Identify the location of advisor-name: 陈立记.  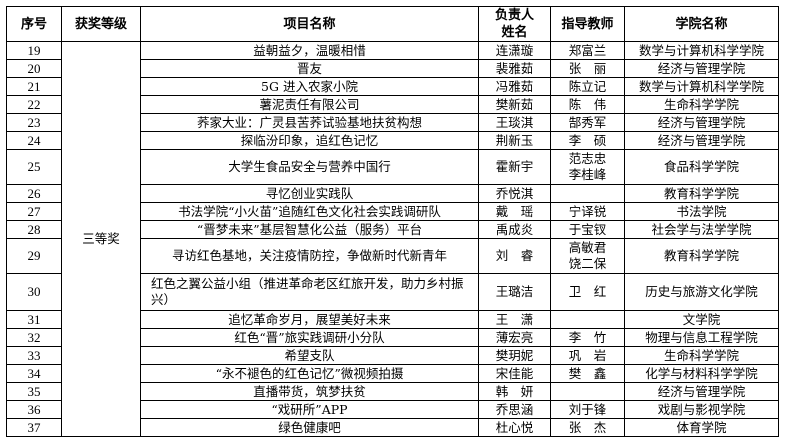
(587, 86).